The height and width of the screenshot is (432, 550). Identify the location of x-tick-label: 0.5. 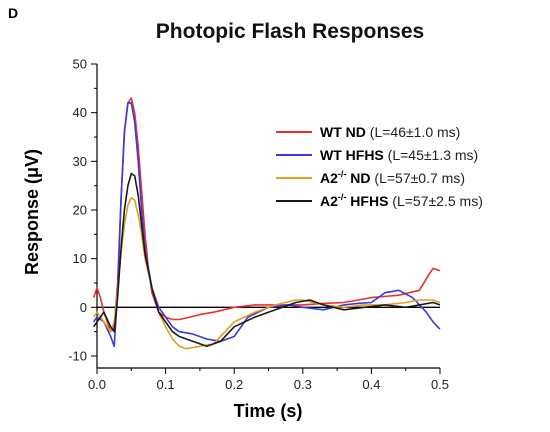
(440, 384).